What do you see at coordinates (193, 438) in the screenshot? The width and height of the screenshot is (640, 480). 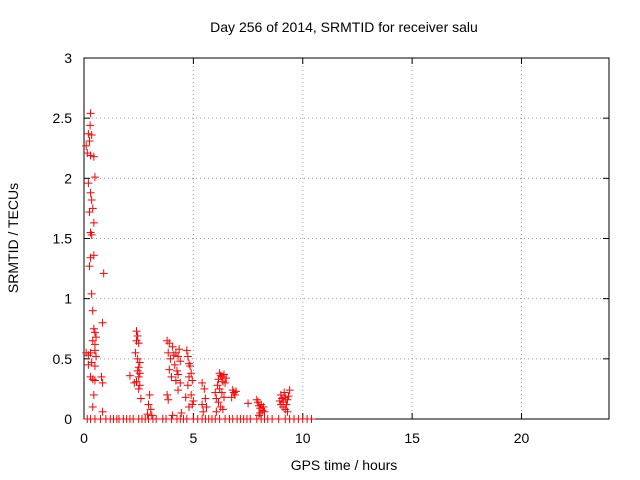 I see `x-tick-label: 5` at bounding box center [193, 438].